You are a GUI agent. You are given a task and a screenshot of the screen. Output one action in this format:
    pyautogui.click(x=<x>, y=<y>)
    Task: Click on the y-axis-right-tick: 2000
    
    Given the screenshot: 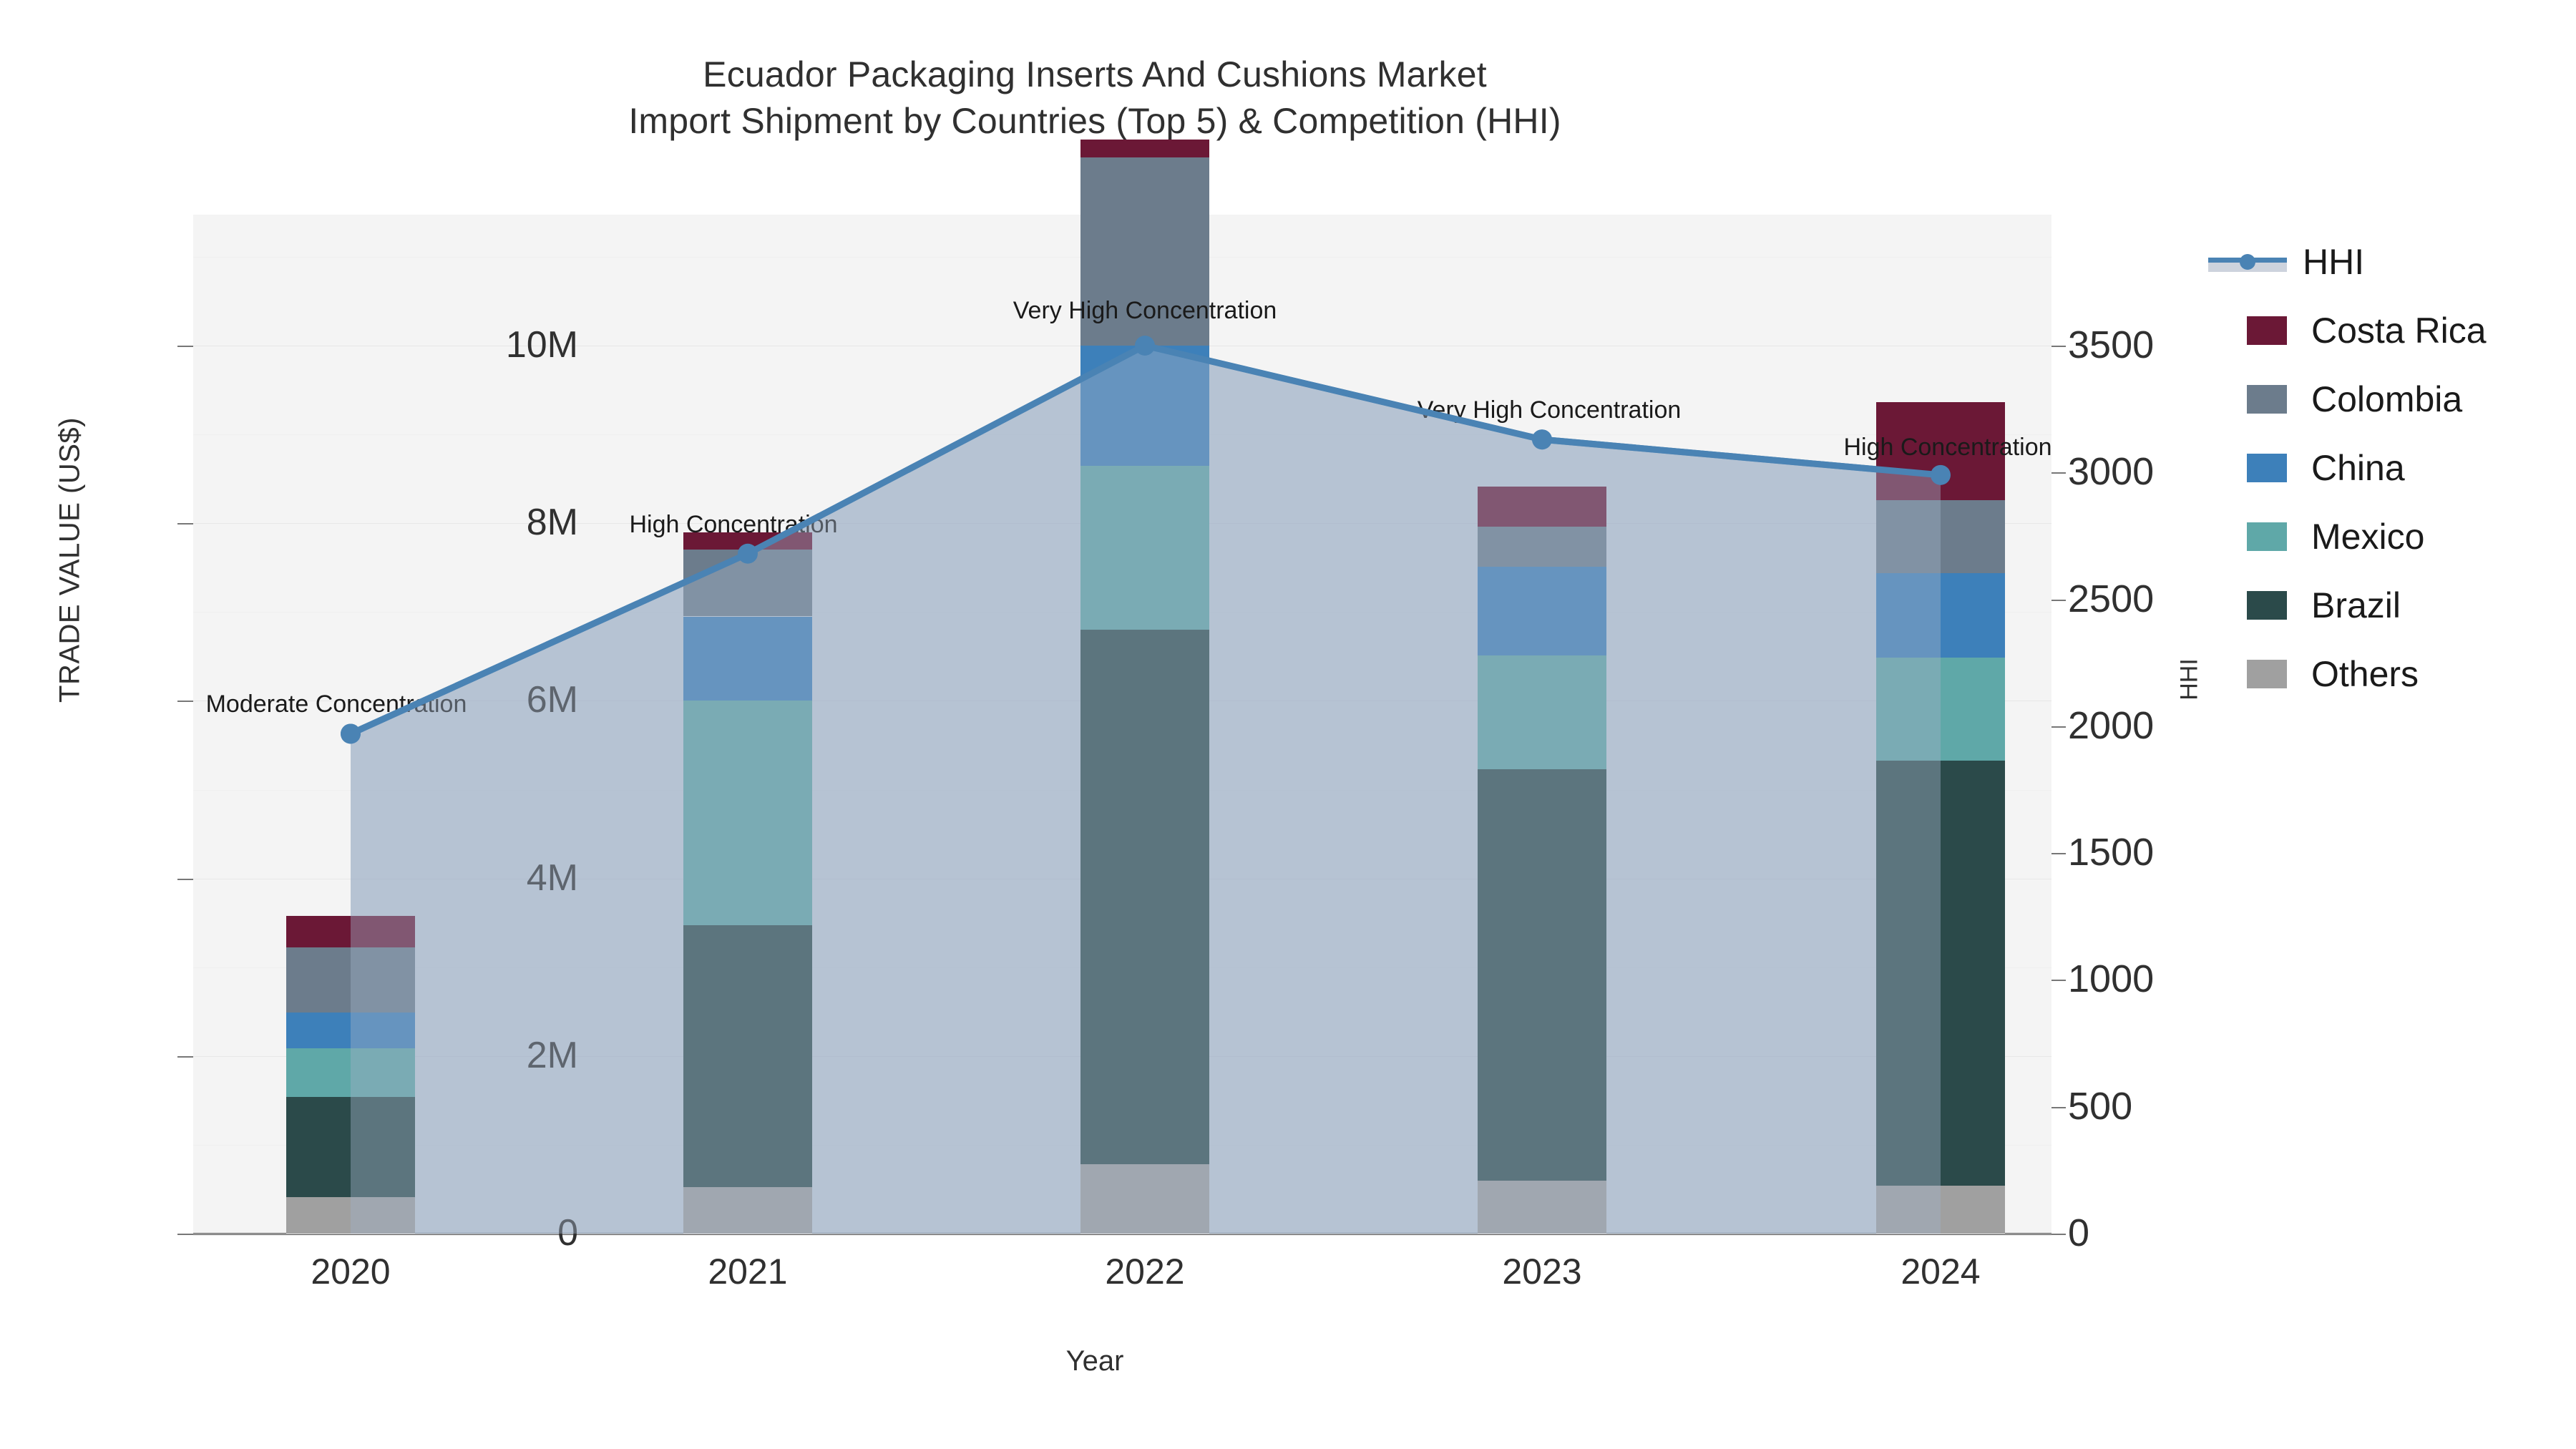 What is the action you would take?
    pyautogui.click(x=2111, y=725)
    